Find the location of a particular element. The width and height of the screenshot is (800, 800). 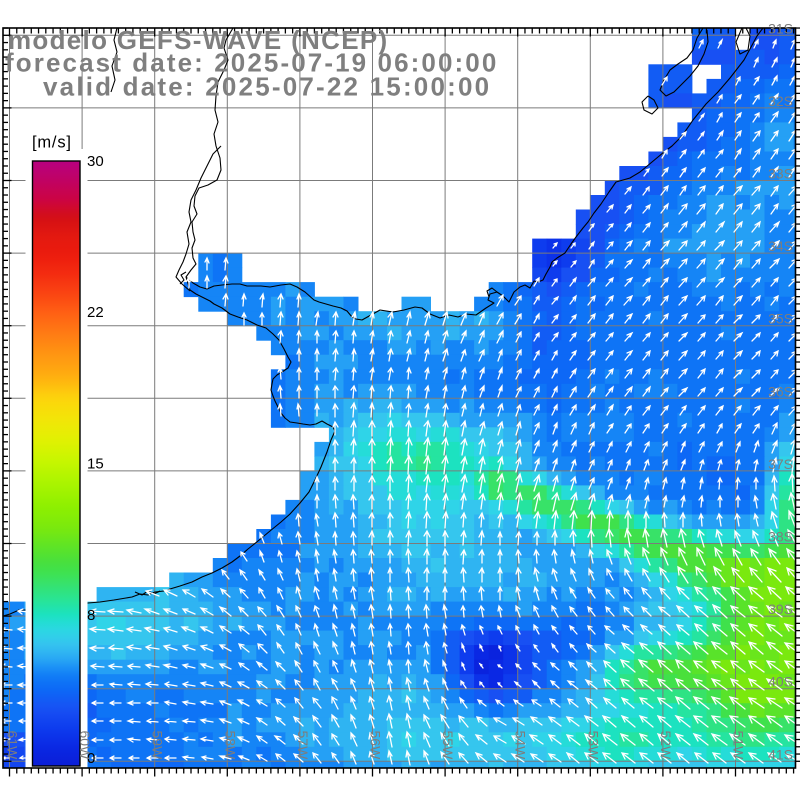

svg-text: modelo GEFS-WAVE (NCEP) is located at coordinates (198, 40).